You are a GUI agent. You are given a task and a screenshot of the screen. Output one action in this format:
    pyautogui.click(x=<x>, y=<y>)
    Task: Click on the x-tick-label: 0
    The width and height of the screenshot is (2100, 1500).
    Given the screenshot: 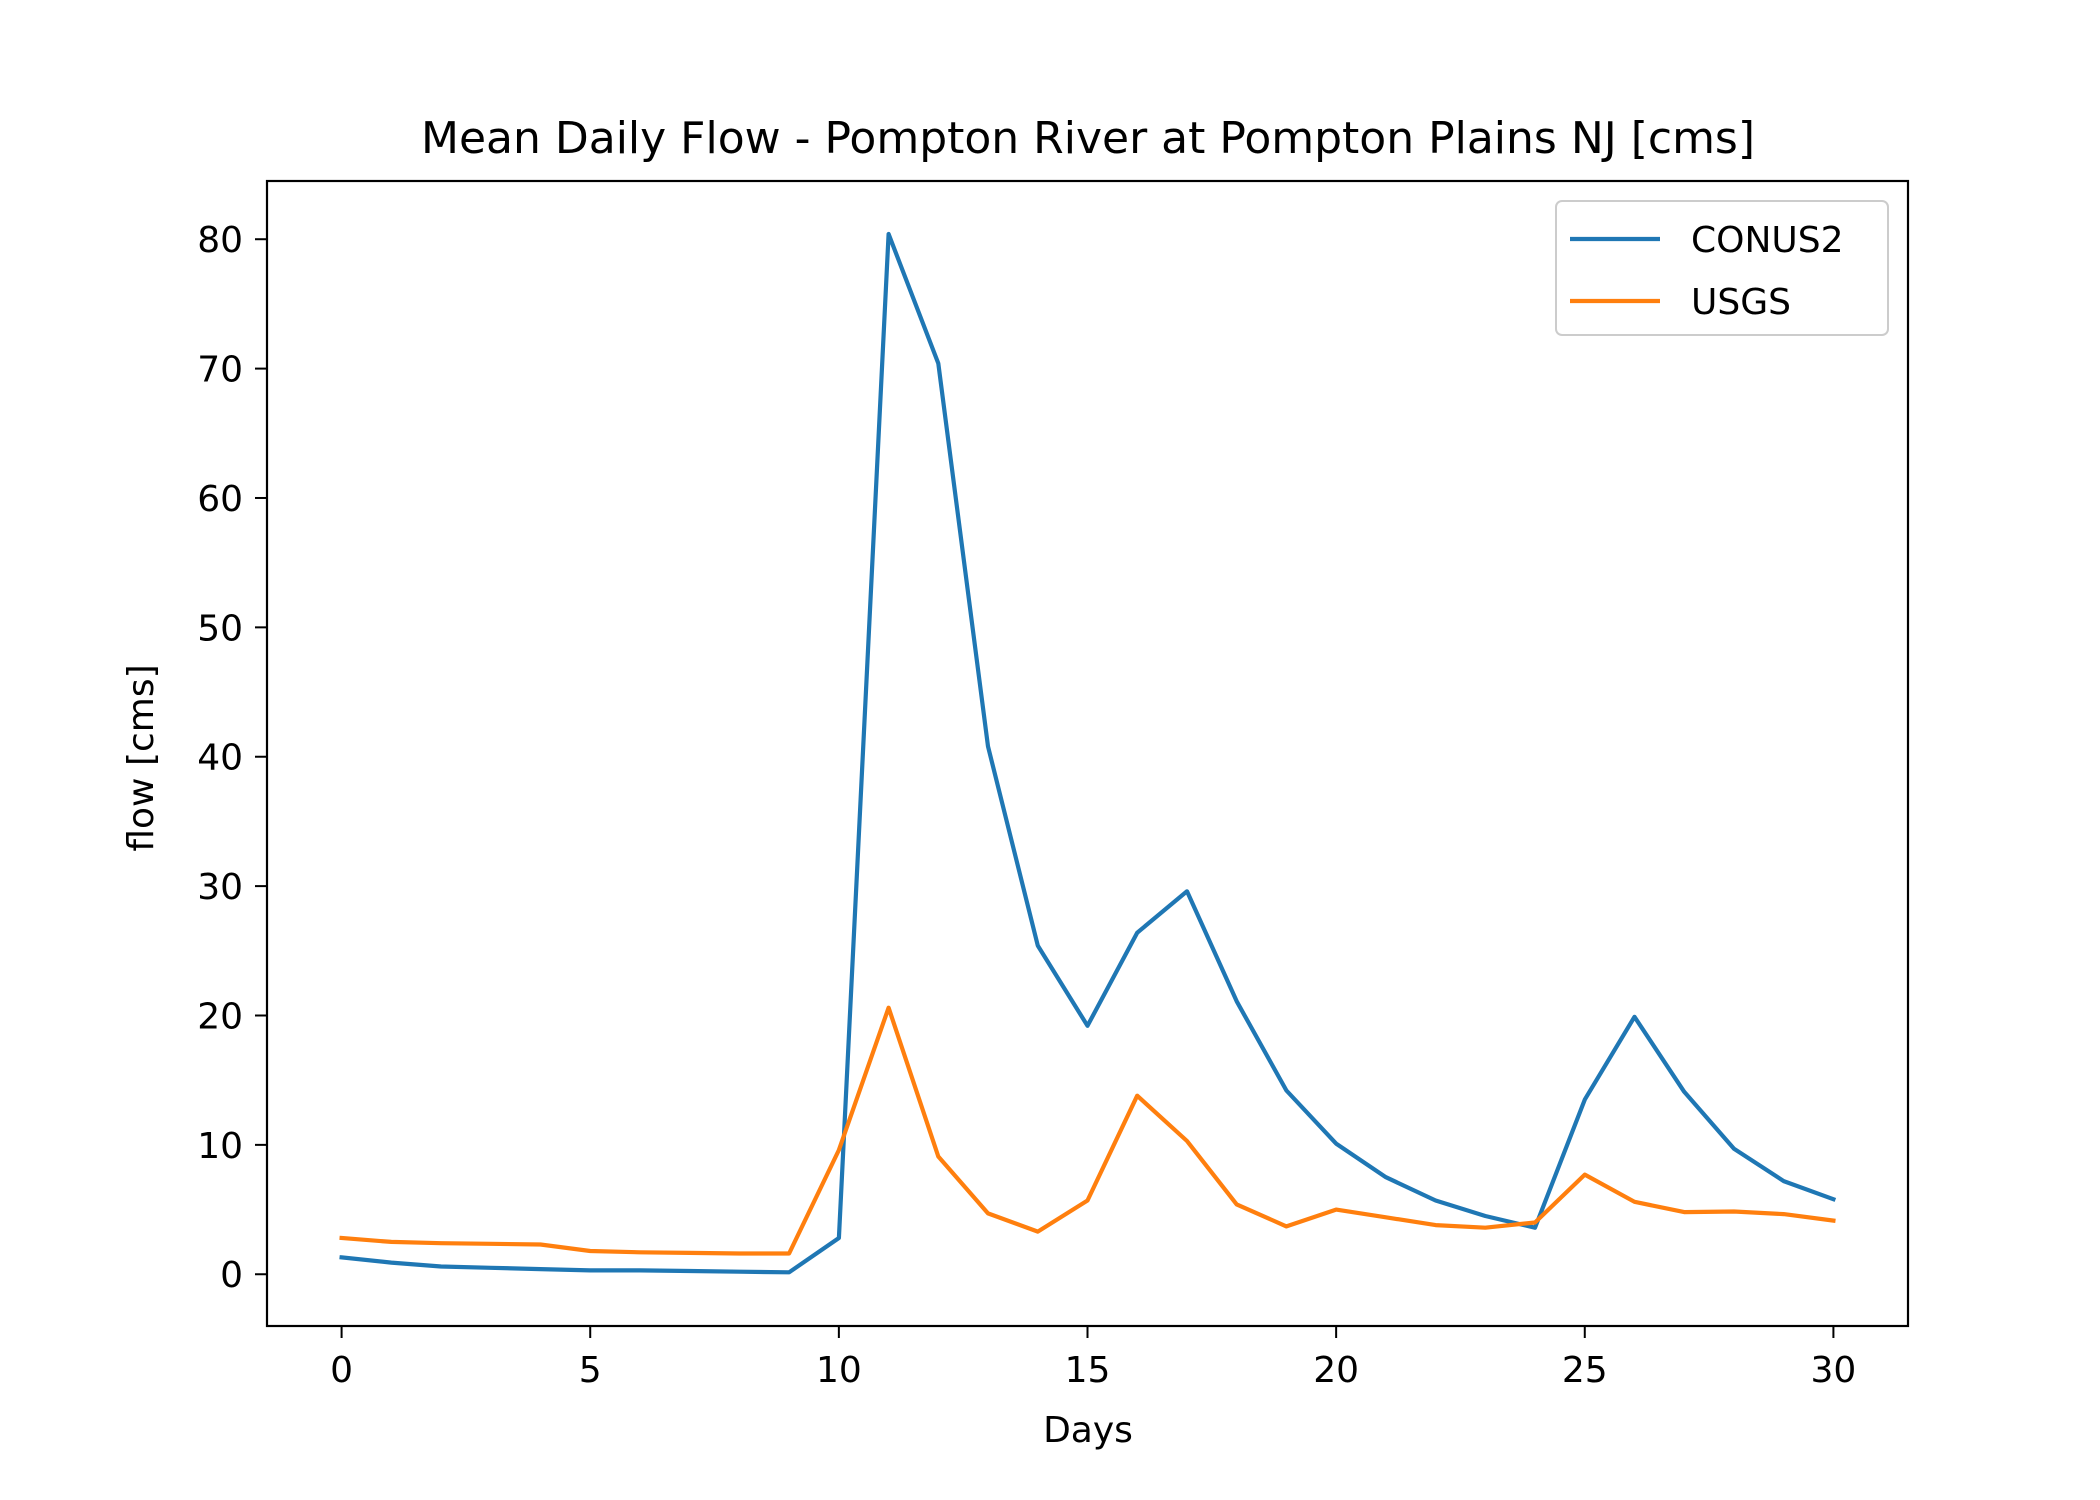 What is the action you would take?
    pyautogui.click(x=341, y=1370)
    